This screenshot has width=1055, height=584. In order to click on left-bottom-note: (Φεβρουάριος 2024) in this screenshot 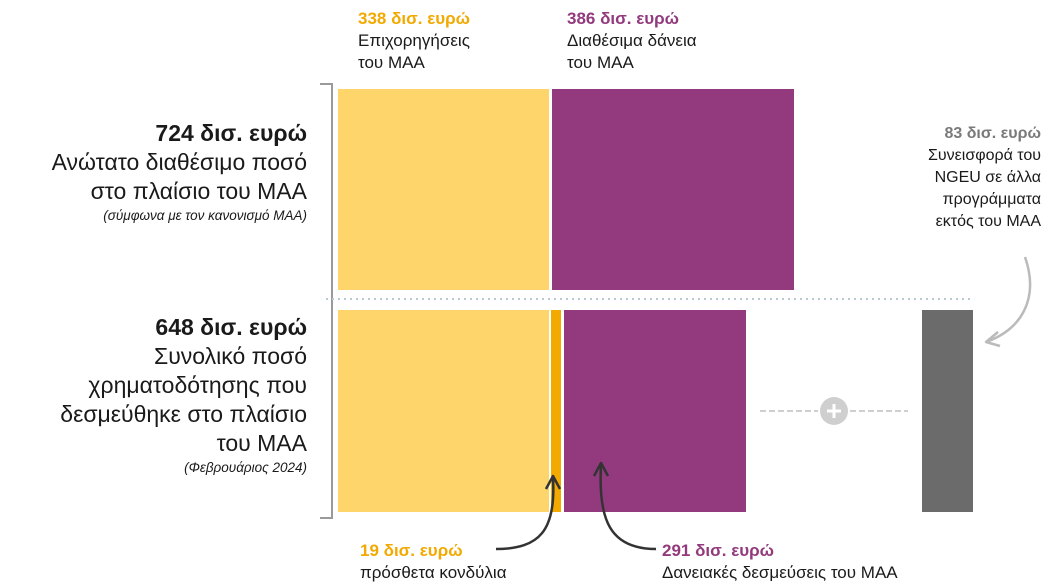, I will do `click(245, 467)`.